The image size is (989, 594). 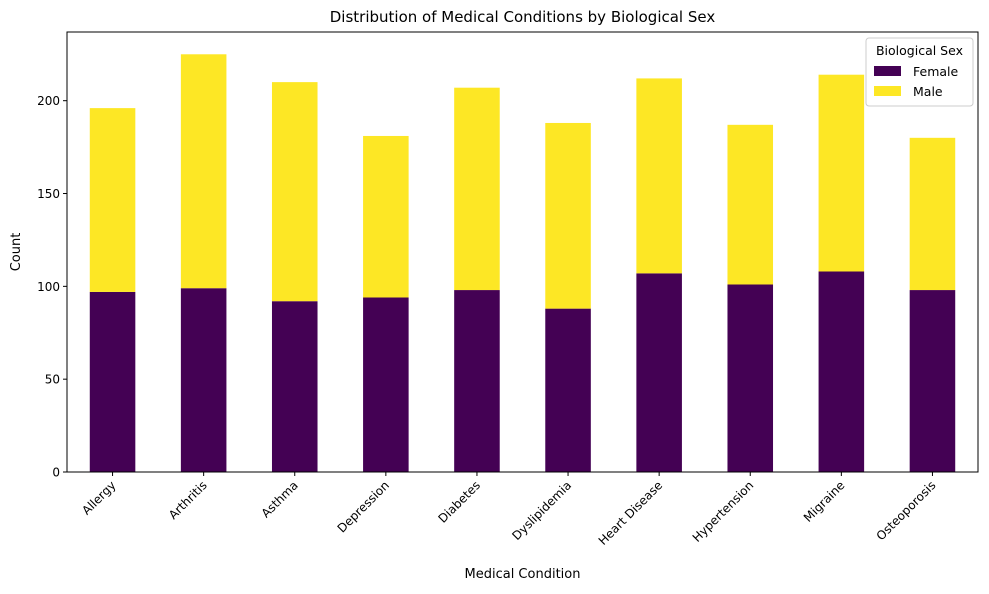 I want to click on y-tick-label: 50, so click(x=52, y=380).